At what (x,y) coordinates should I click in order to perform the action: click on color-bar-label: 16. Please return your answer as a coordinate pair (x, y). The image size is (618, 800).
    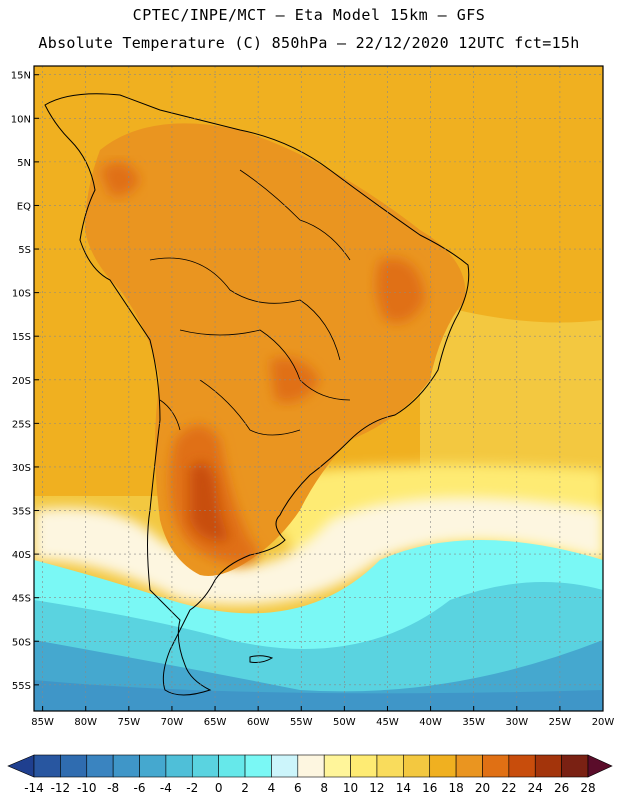
    Looking at the image, I should click on (429, 788).